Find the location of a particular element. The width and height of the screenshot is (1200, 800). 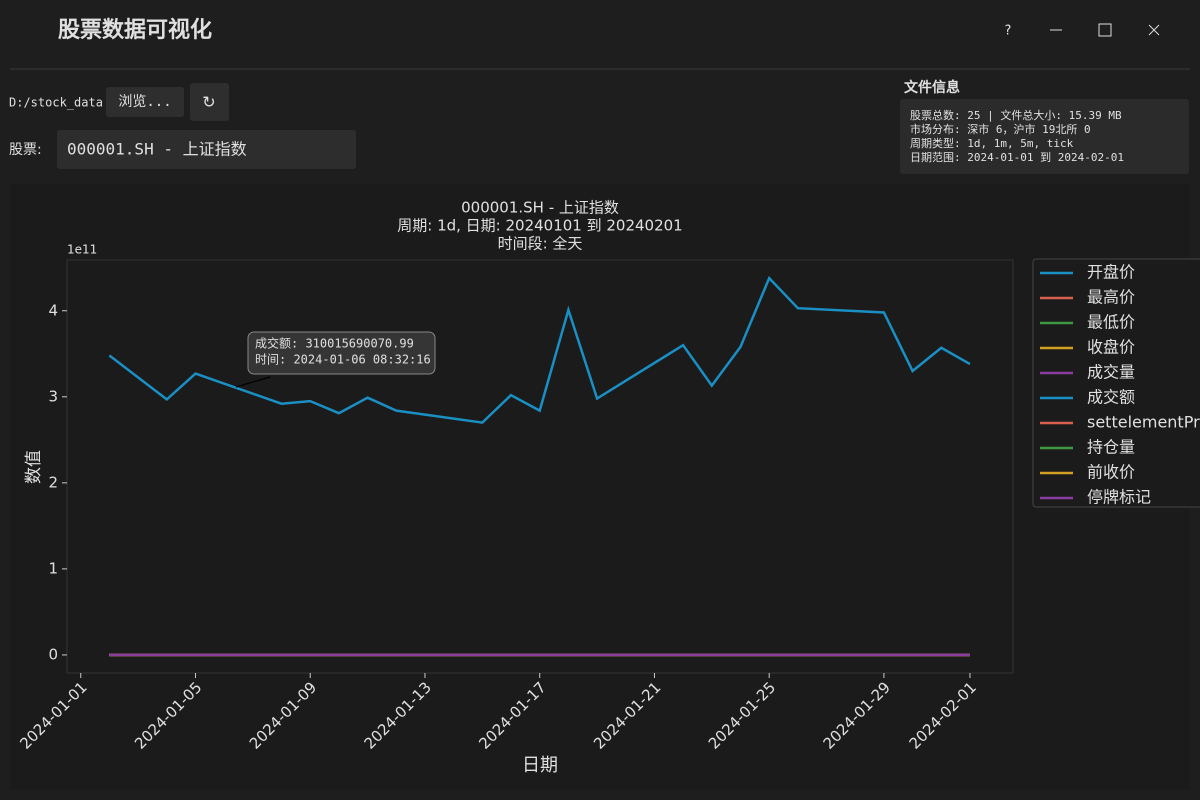

annotation-arrow is located at coordinates (253, 382).